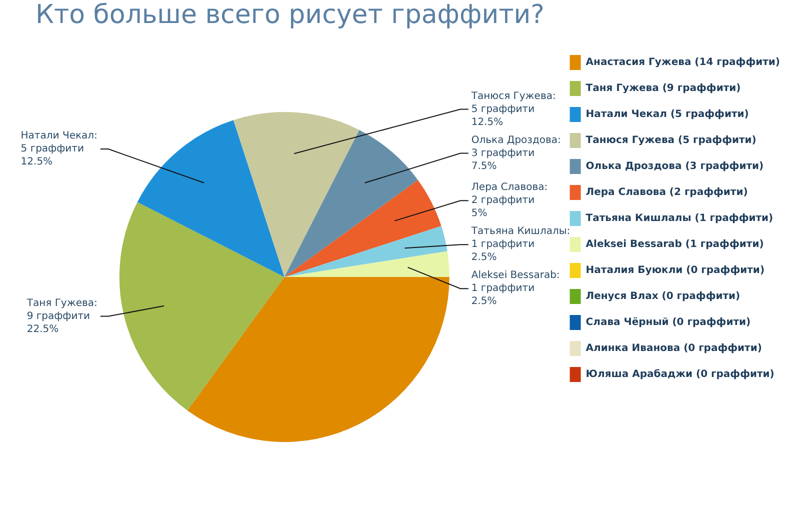  I want to click on legend-label: Aleksei Bessarab (1 граффити), so click(675, 244).